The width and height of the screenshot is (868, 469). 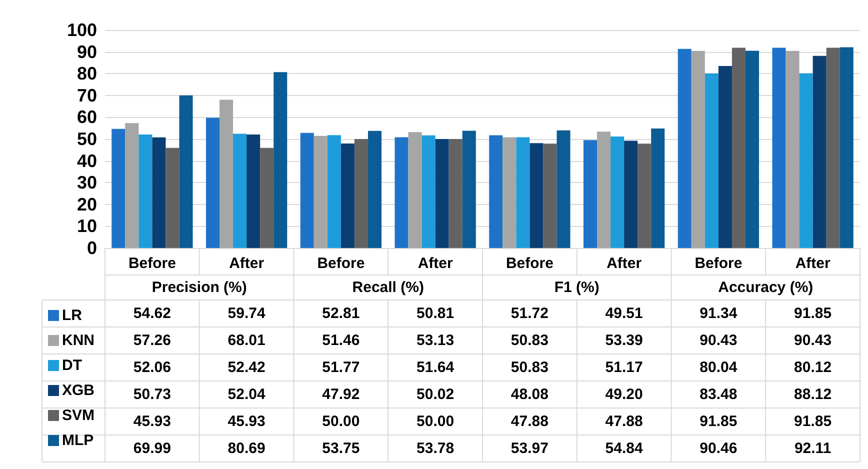 I want to click on y-tick-label: 50, so click(x=86, y=139).